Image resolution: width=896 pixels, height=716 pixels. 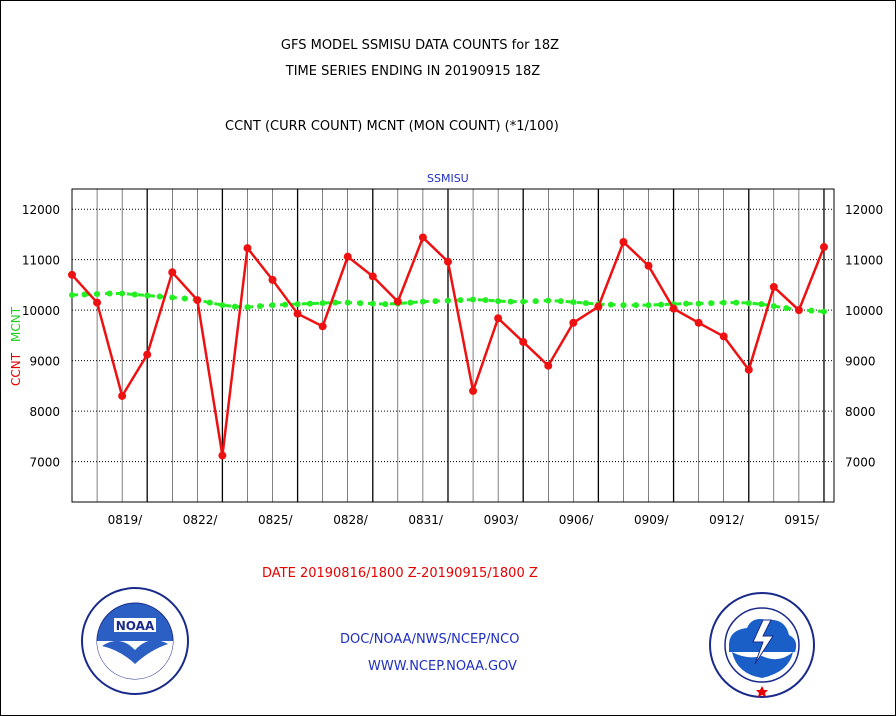 I want to click on y-tick-label-right: 8000, so click(x=860, y=412).